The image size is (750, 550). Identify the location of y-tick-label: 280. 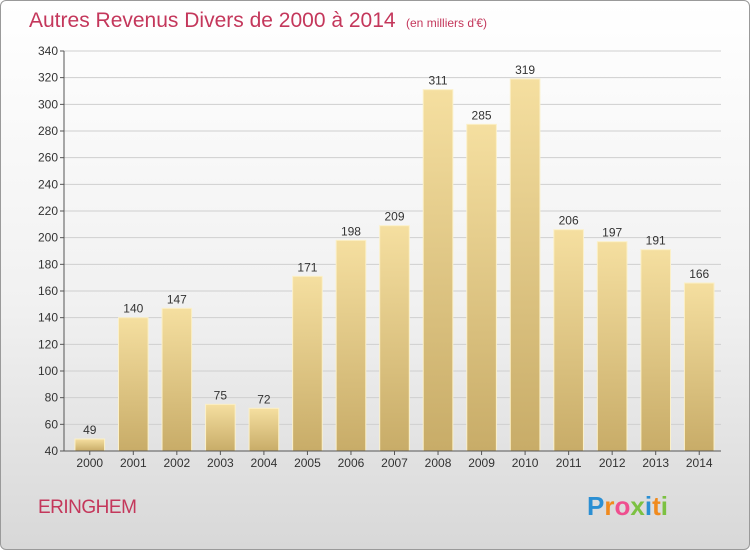
(48, 131).